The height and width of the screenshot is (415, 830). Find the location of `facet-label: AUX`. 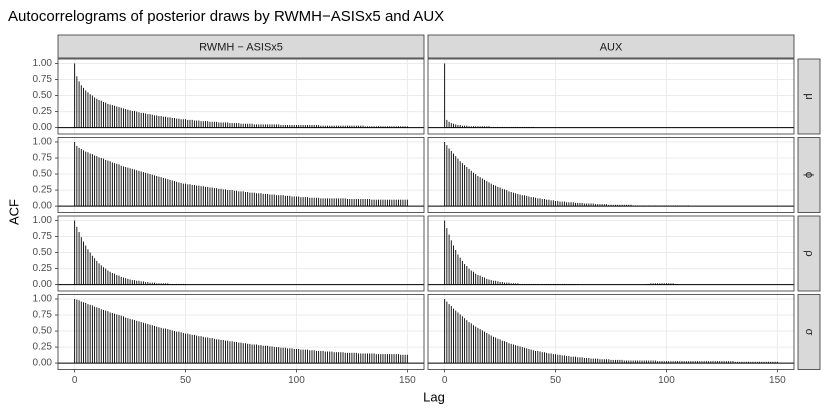

facet-label: AUX is located at coordinates (611, 47).